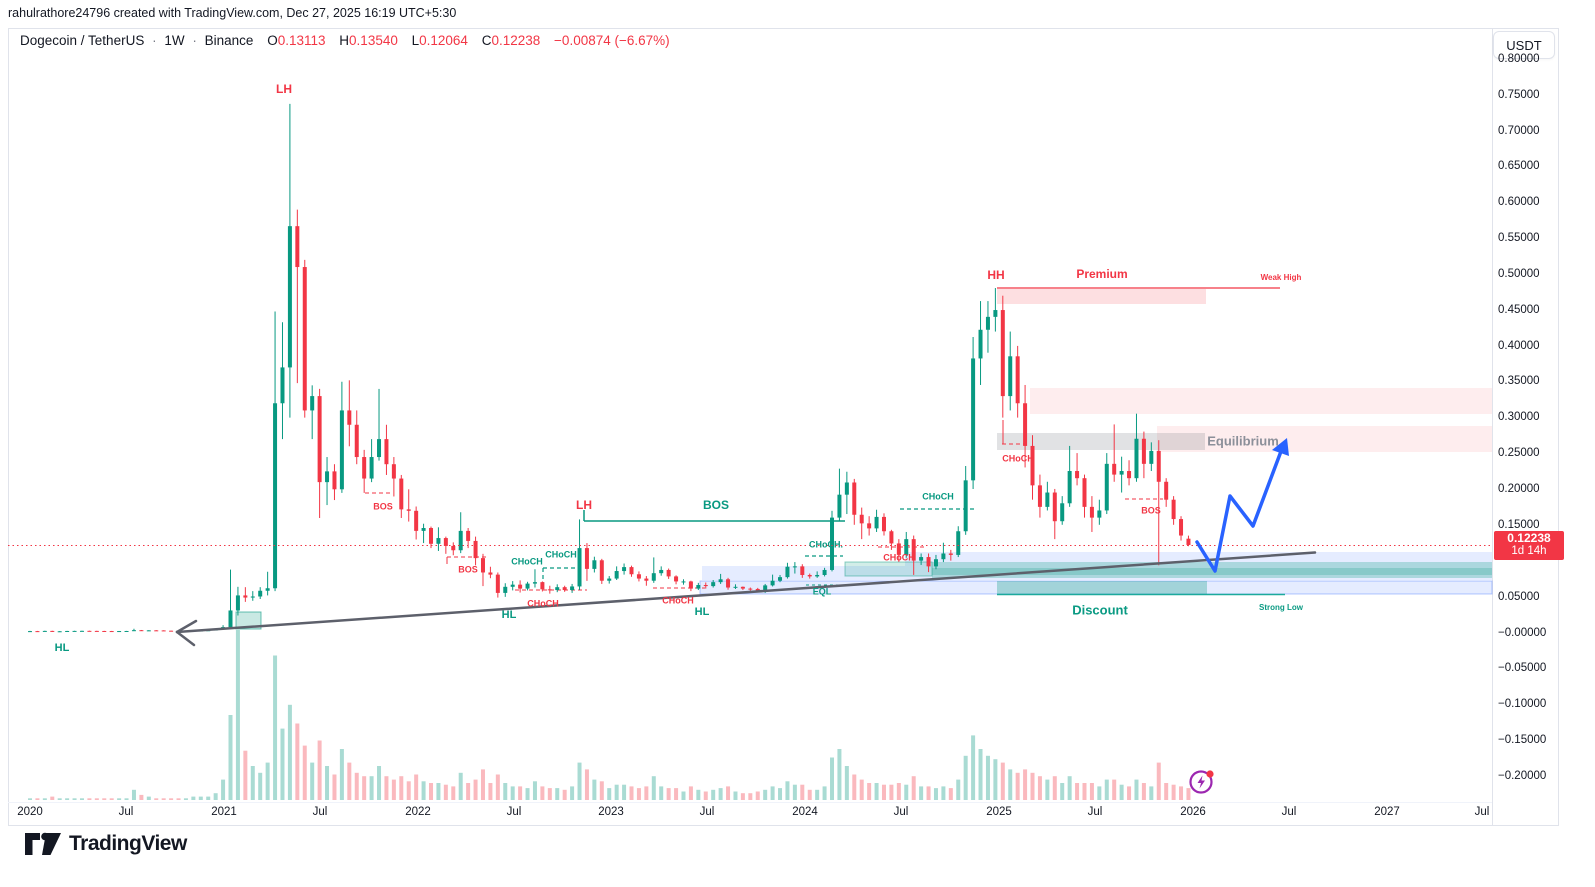  I want to click on tradingview-logo: TradingView, so click(105, 844).